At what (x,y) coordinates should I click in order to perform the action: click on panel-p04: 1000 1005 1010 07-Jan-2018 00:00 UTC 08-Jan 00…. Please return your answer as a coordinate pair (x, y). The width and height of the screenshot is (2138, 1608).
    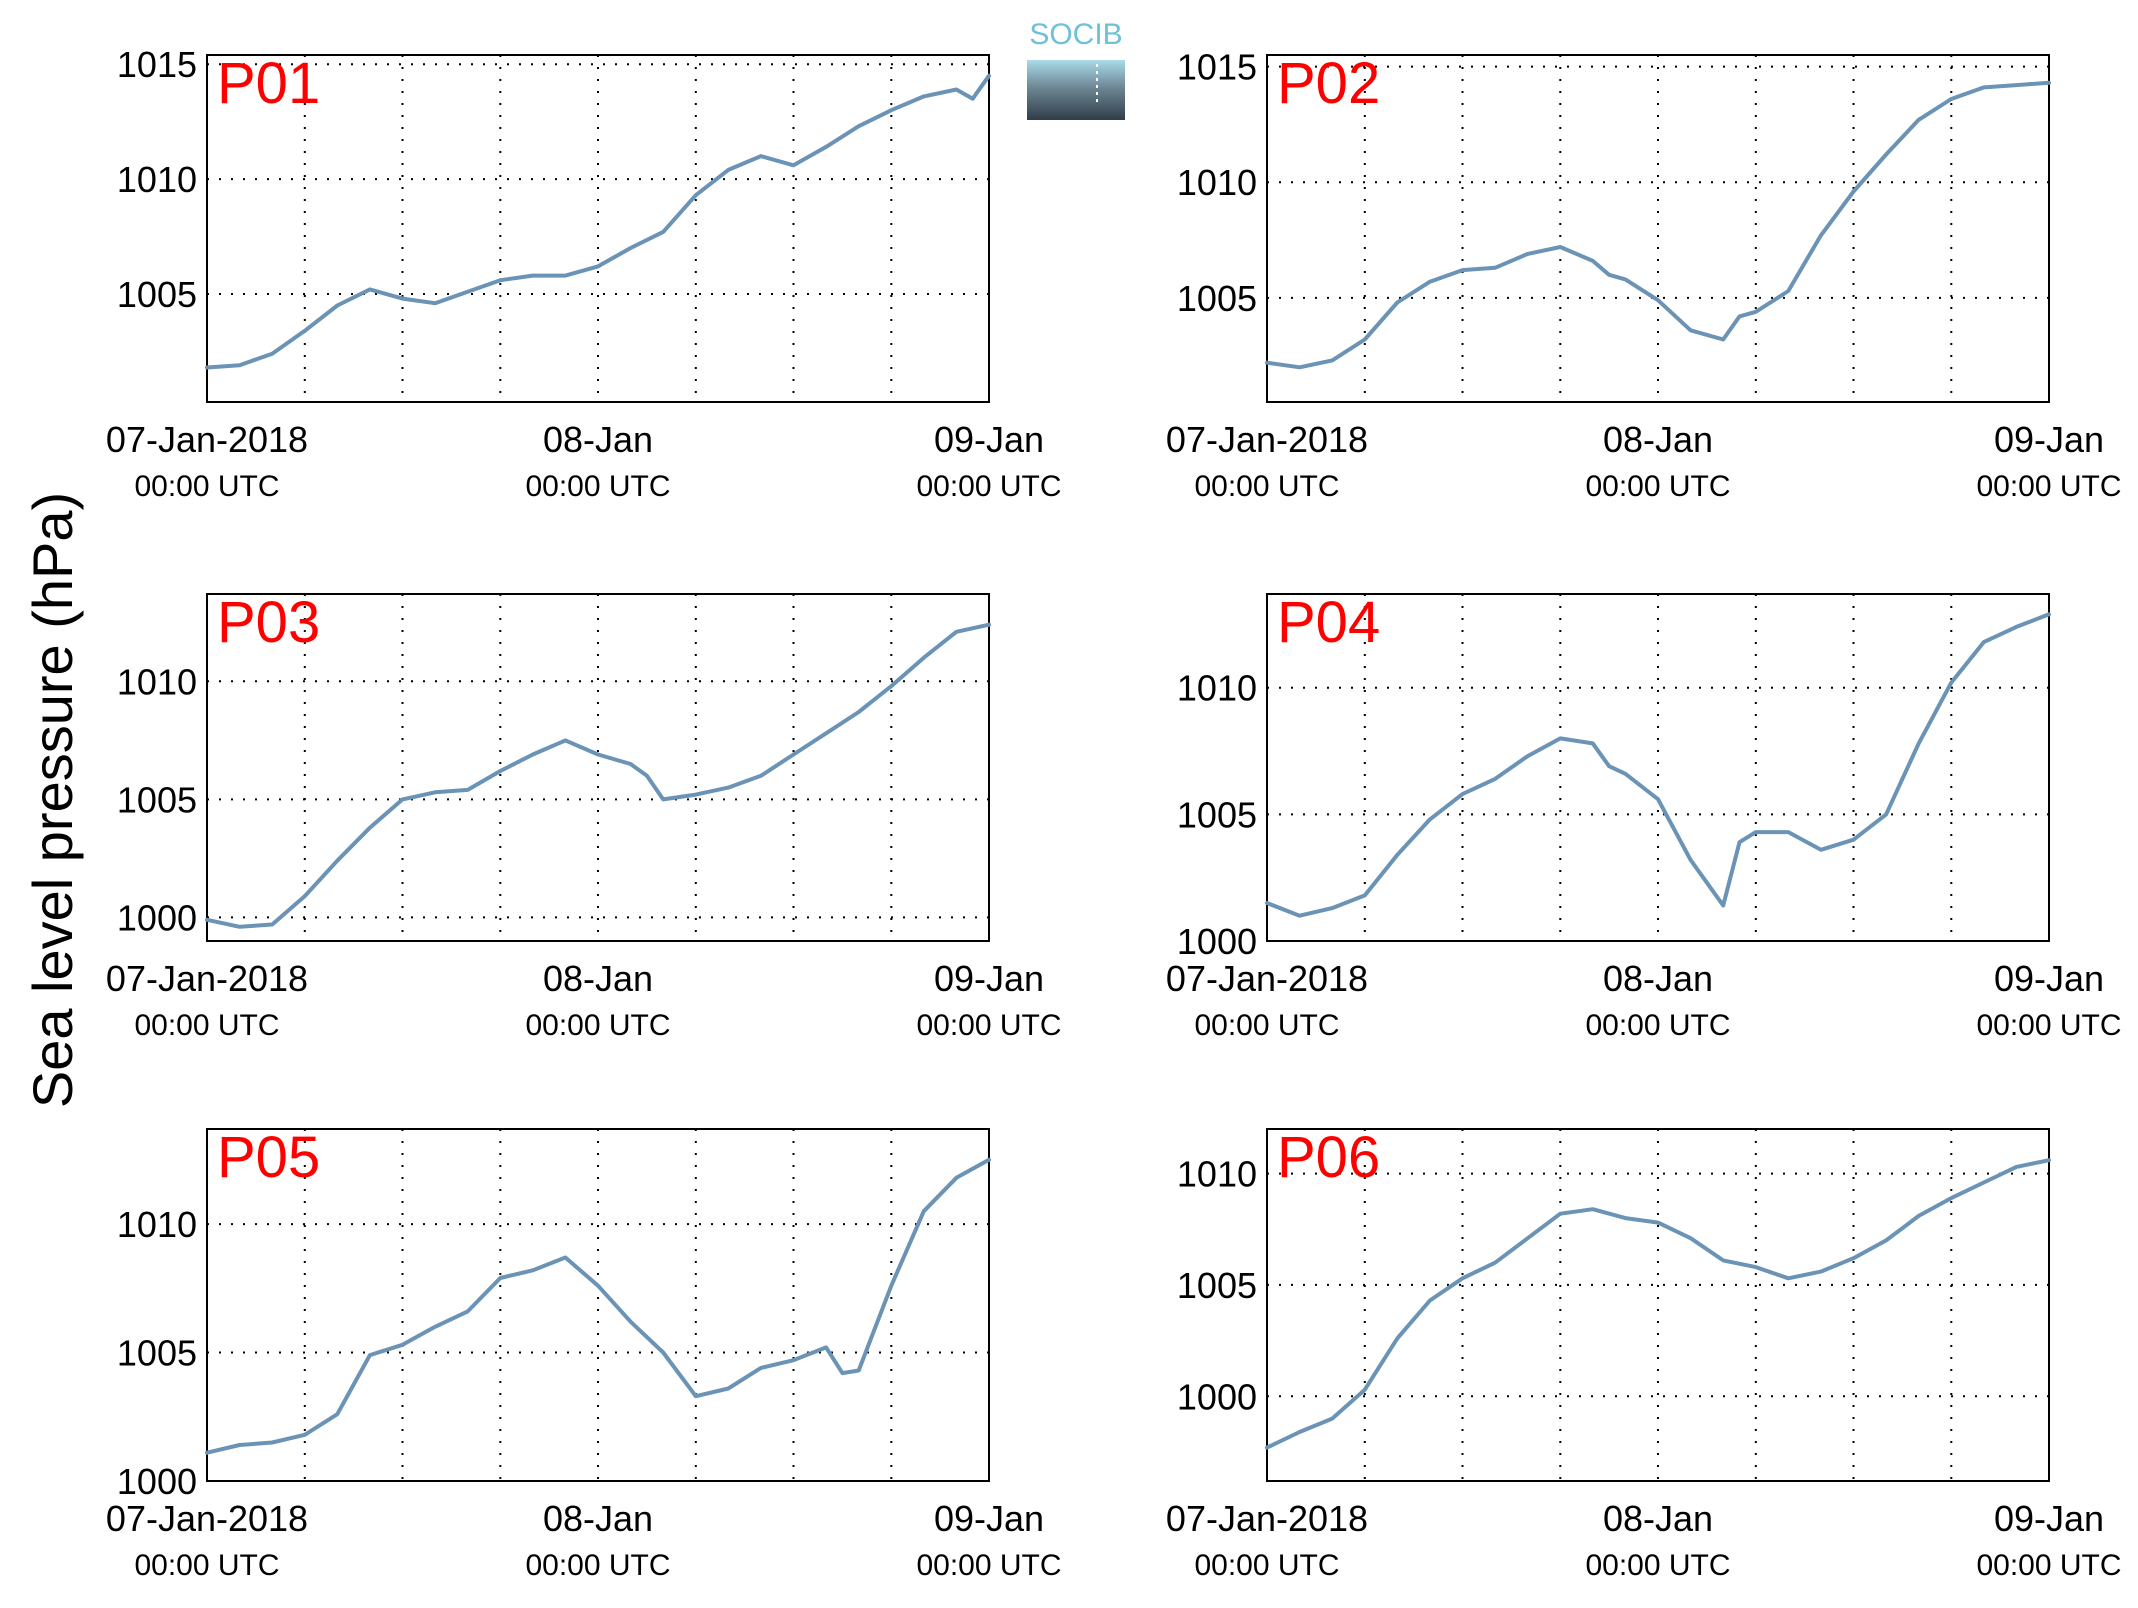
    Looking at the image, I should click on (1644, 816).